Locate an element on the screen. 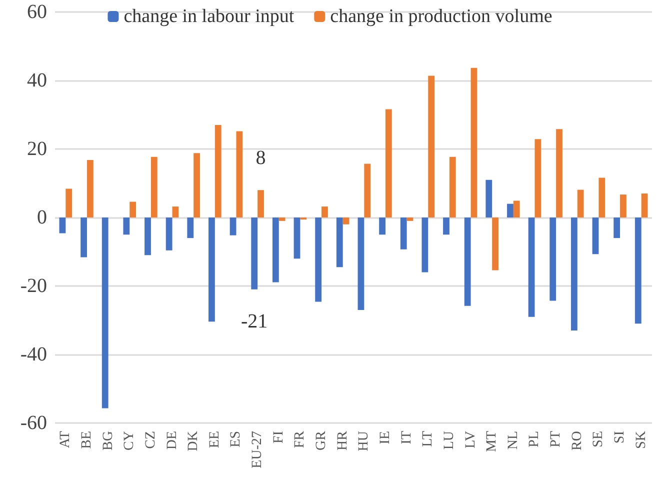 The height and width of the screenshot is (485, 660). x-tick-label: HU is located at coordinates (364, 441).